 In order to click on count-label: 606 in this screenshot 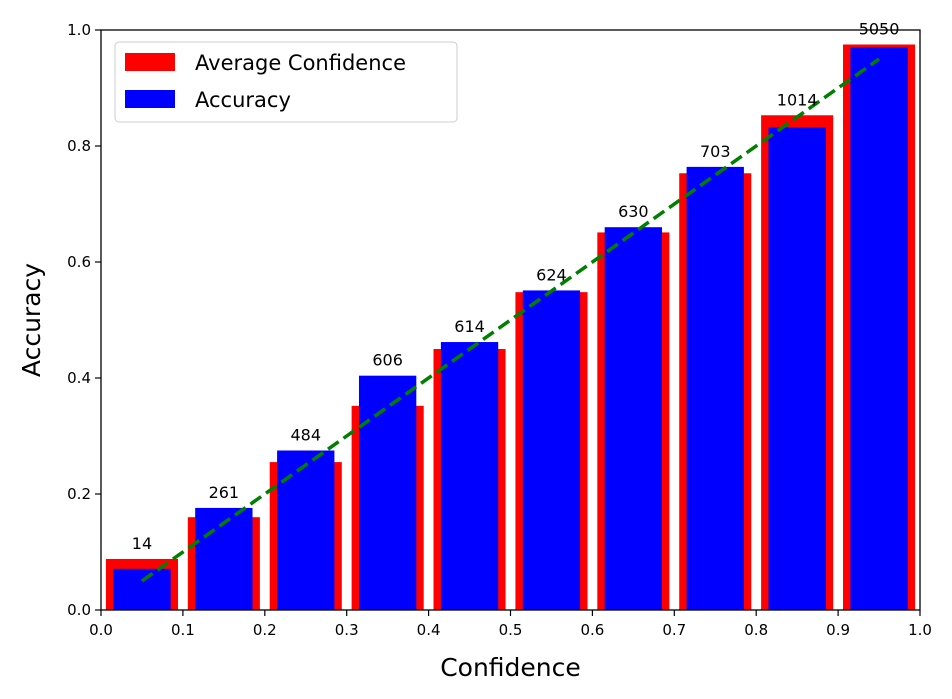, I will do `click(387, 360)`.